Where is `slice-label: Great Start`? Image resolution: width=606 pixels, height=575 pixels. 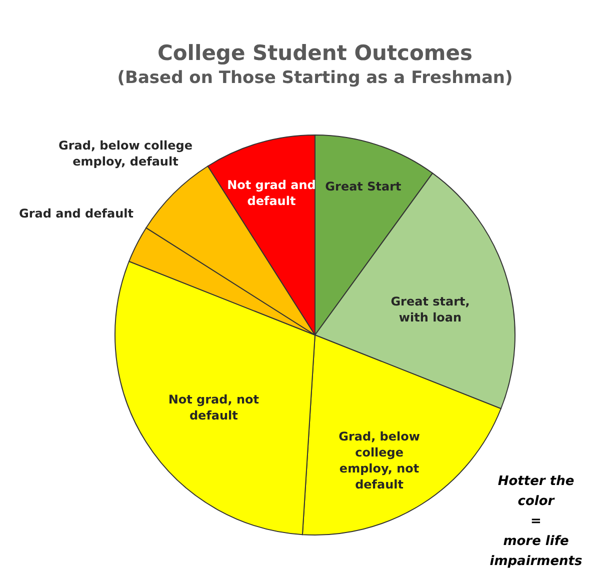
slice-label: Great Start is located at coordinates (363, 187).